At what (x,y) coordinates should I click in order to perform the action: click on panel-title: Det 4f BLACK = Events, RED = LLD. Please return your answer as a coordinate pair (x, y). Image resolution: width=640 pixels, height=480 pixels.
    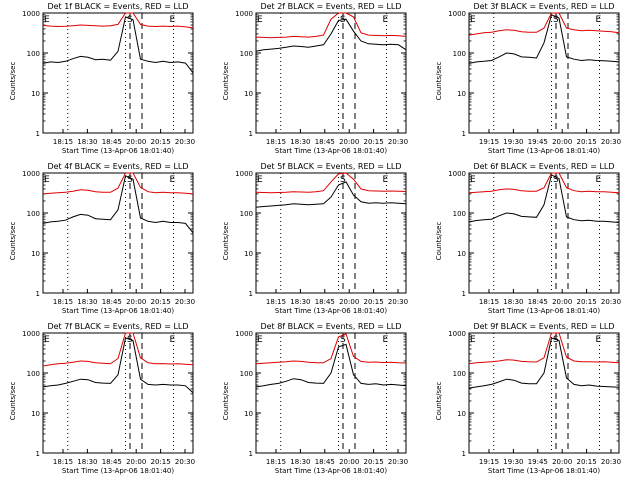
    Looking at the image, I should click on (117, 166).